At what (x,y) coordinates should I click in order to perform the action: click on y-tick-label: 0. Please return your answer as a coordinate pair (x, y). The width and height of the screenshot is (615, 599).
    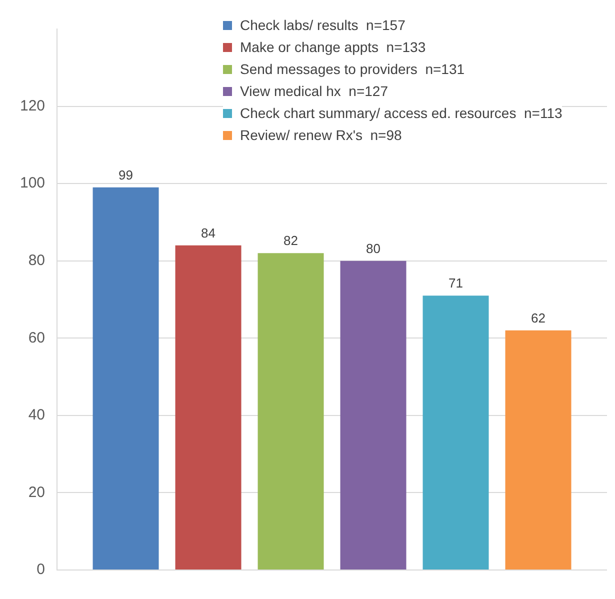
    Looking at the image, I should click on (41, 569).